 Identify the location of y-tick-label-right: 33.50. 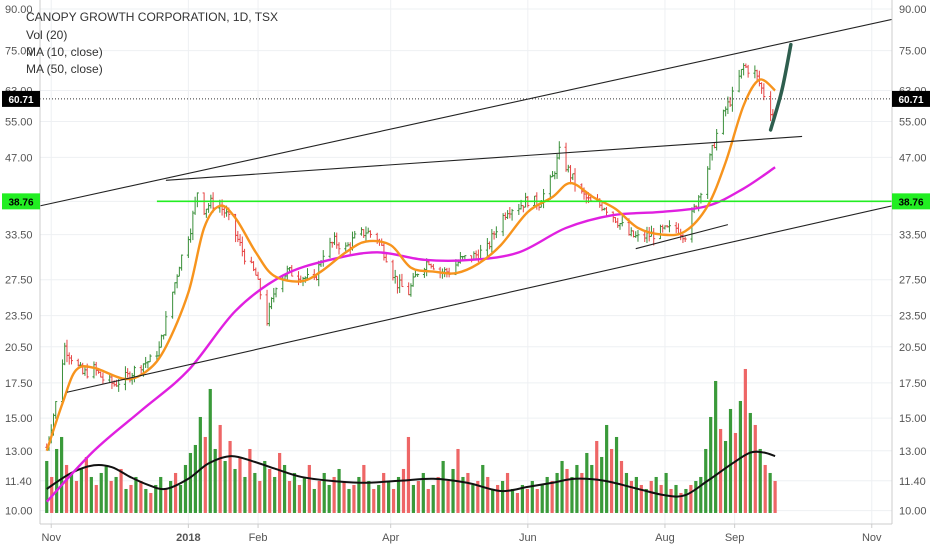
(913, 236).